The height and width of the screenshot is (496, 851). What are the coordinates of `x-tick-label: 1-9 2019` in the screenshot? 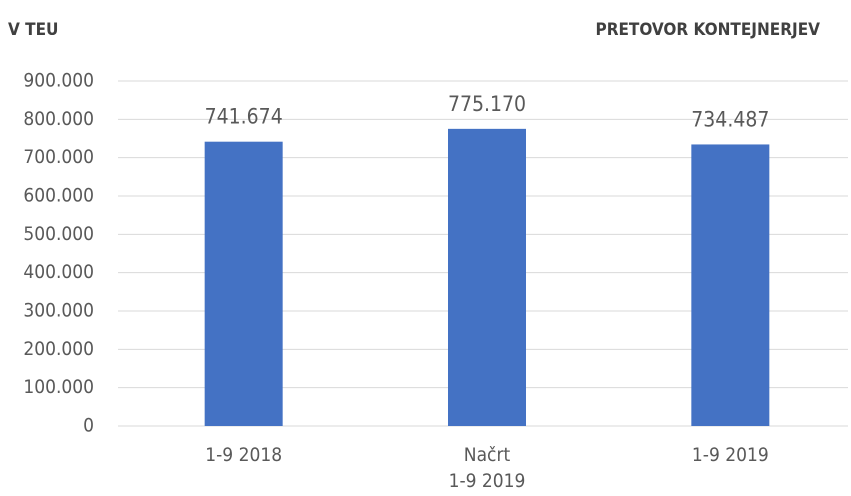 It's located at (730, 455).